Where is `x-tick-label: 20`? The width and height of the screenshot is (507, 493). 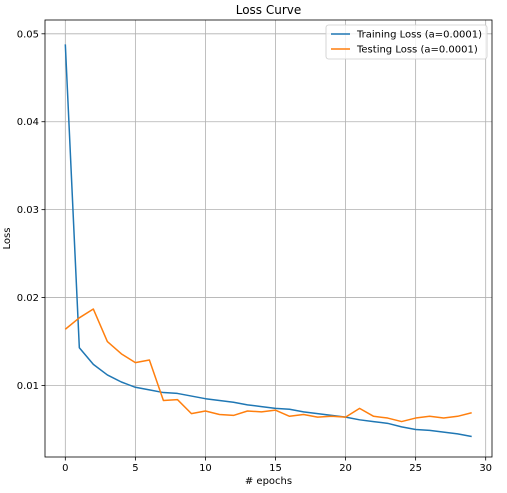
x-tick-label: 20 is located at coordinates (345, 468).